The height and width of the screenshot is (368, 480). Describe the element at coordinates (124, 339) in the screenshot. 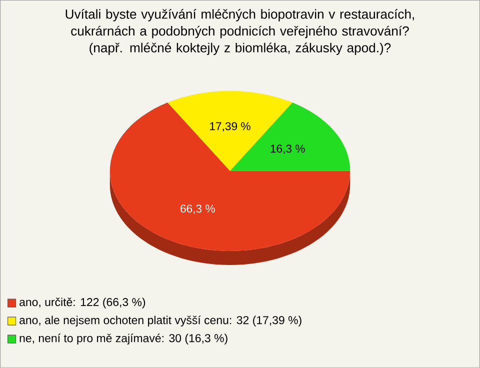

I see `legend-label: ne, není to pro mě zajímavé: 30 (16,3 %)` at that location.